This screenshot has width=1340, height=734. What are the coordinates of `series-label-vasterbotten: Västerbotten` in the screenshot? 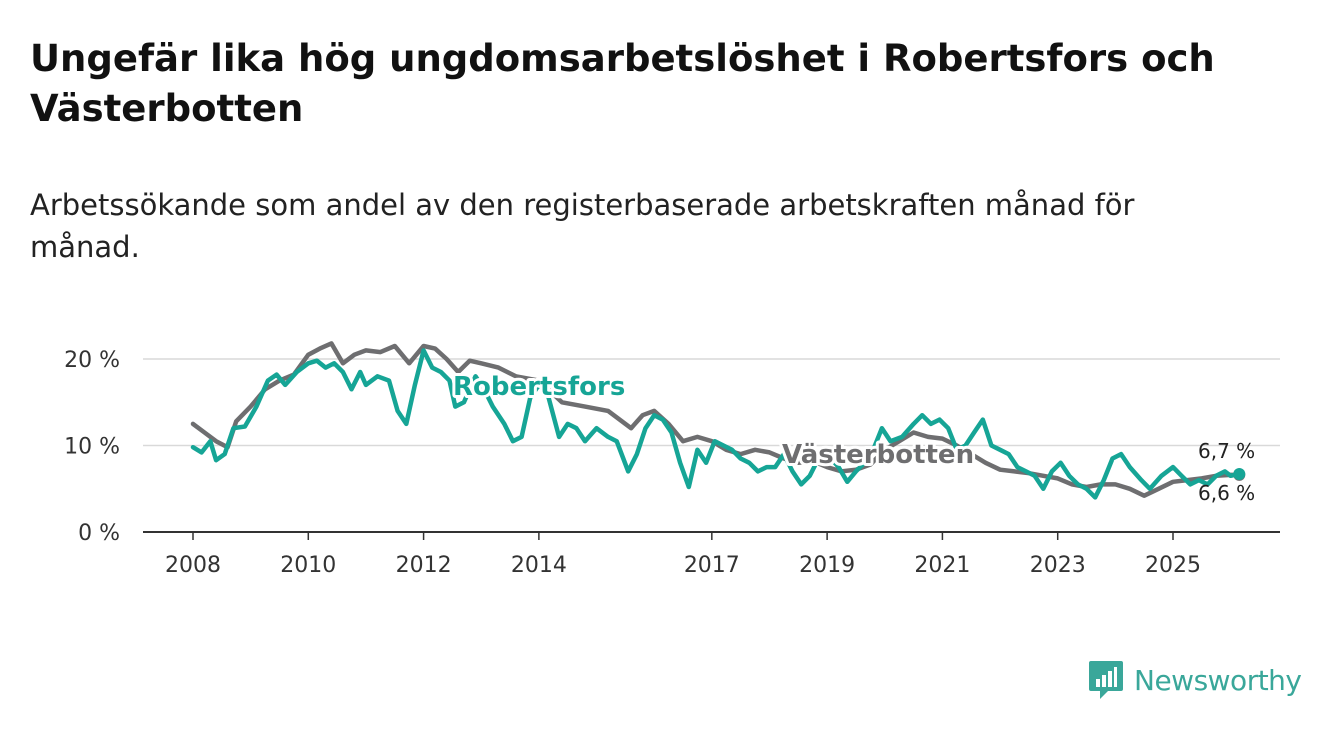 It's located at (878, 455).